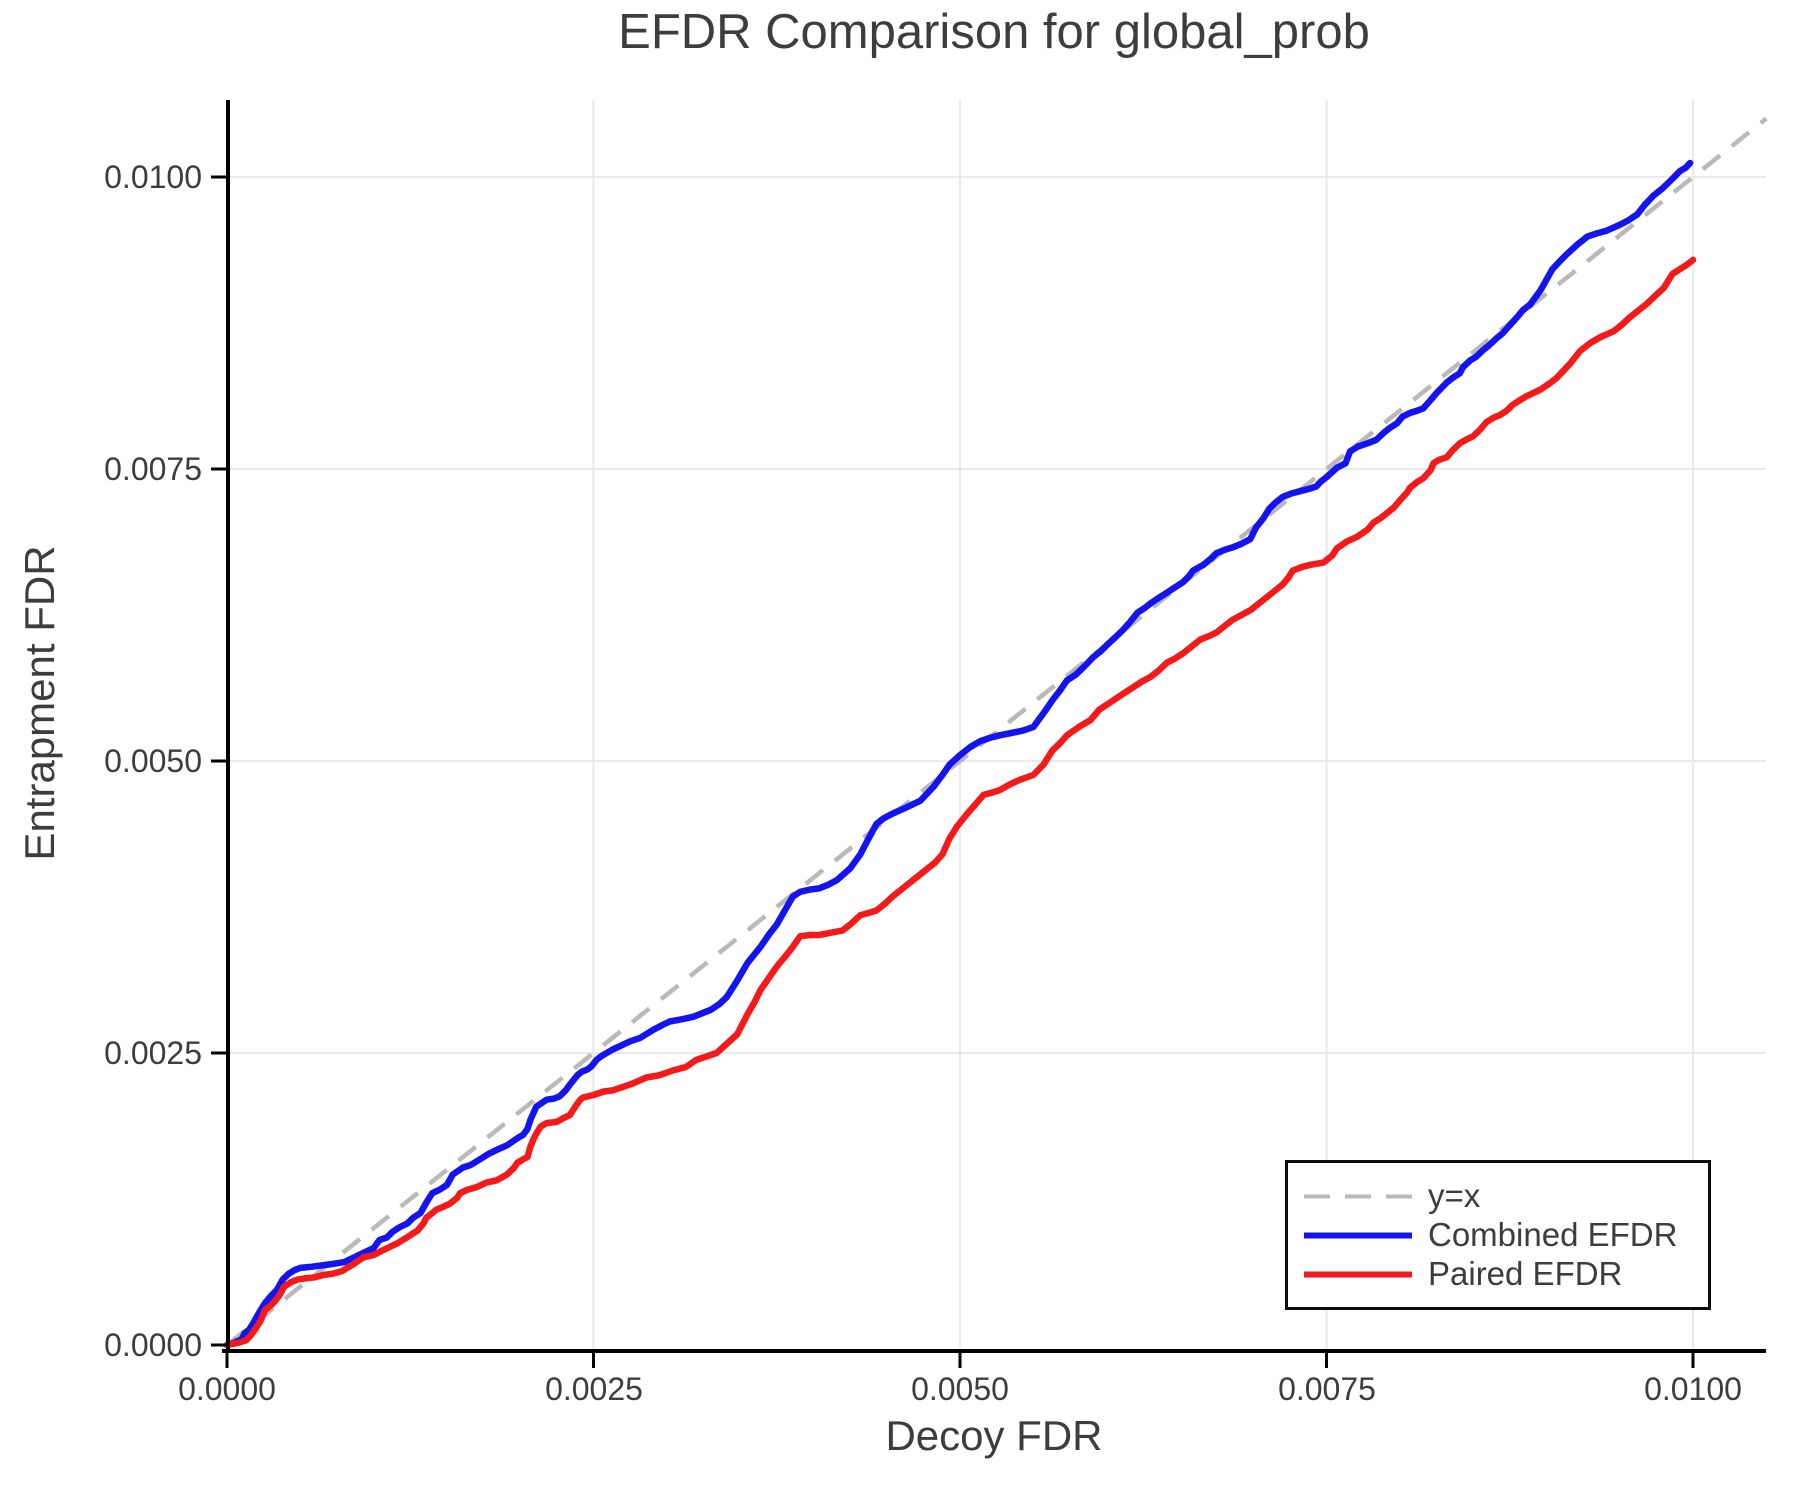 The width and height of the screenshot is (1800, 1500). What do you see at coordinates (1693, 1389) in the screenshot?
I see `x-tick-label-4: 0.0100` at bounding box center [1693, 1389].